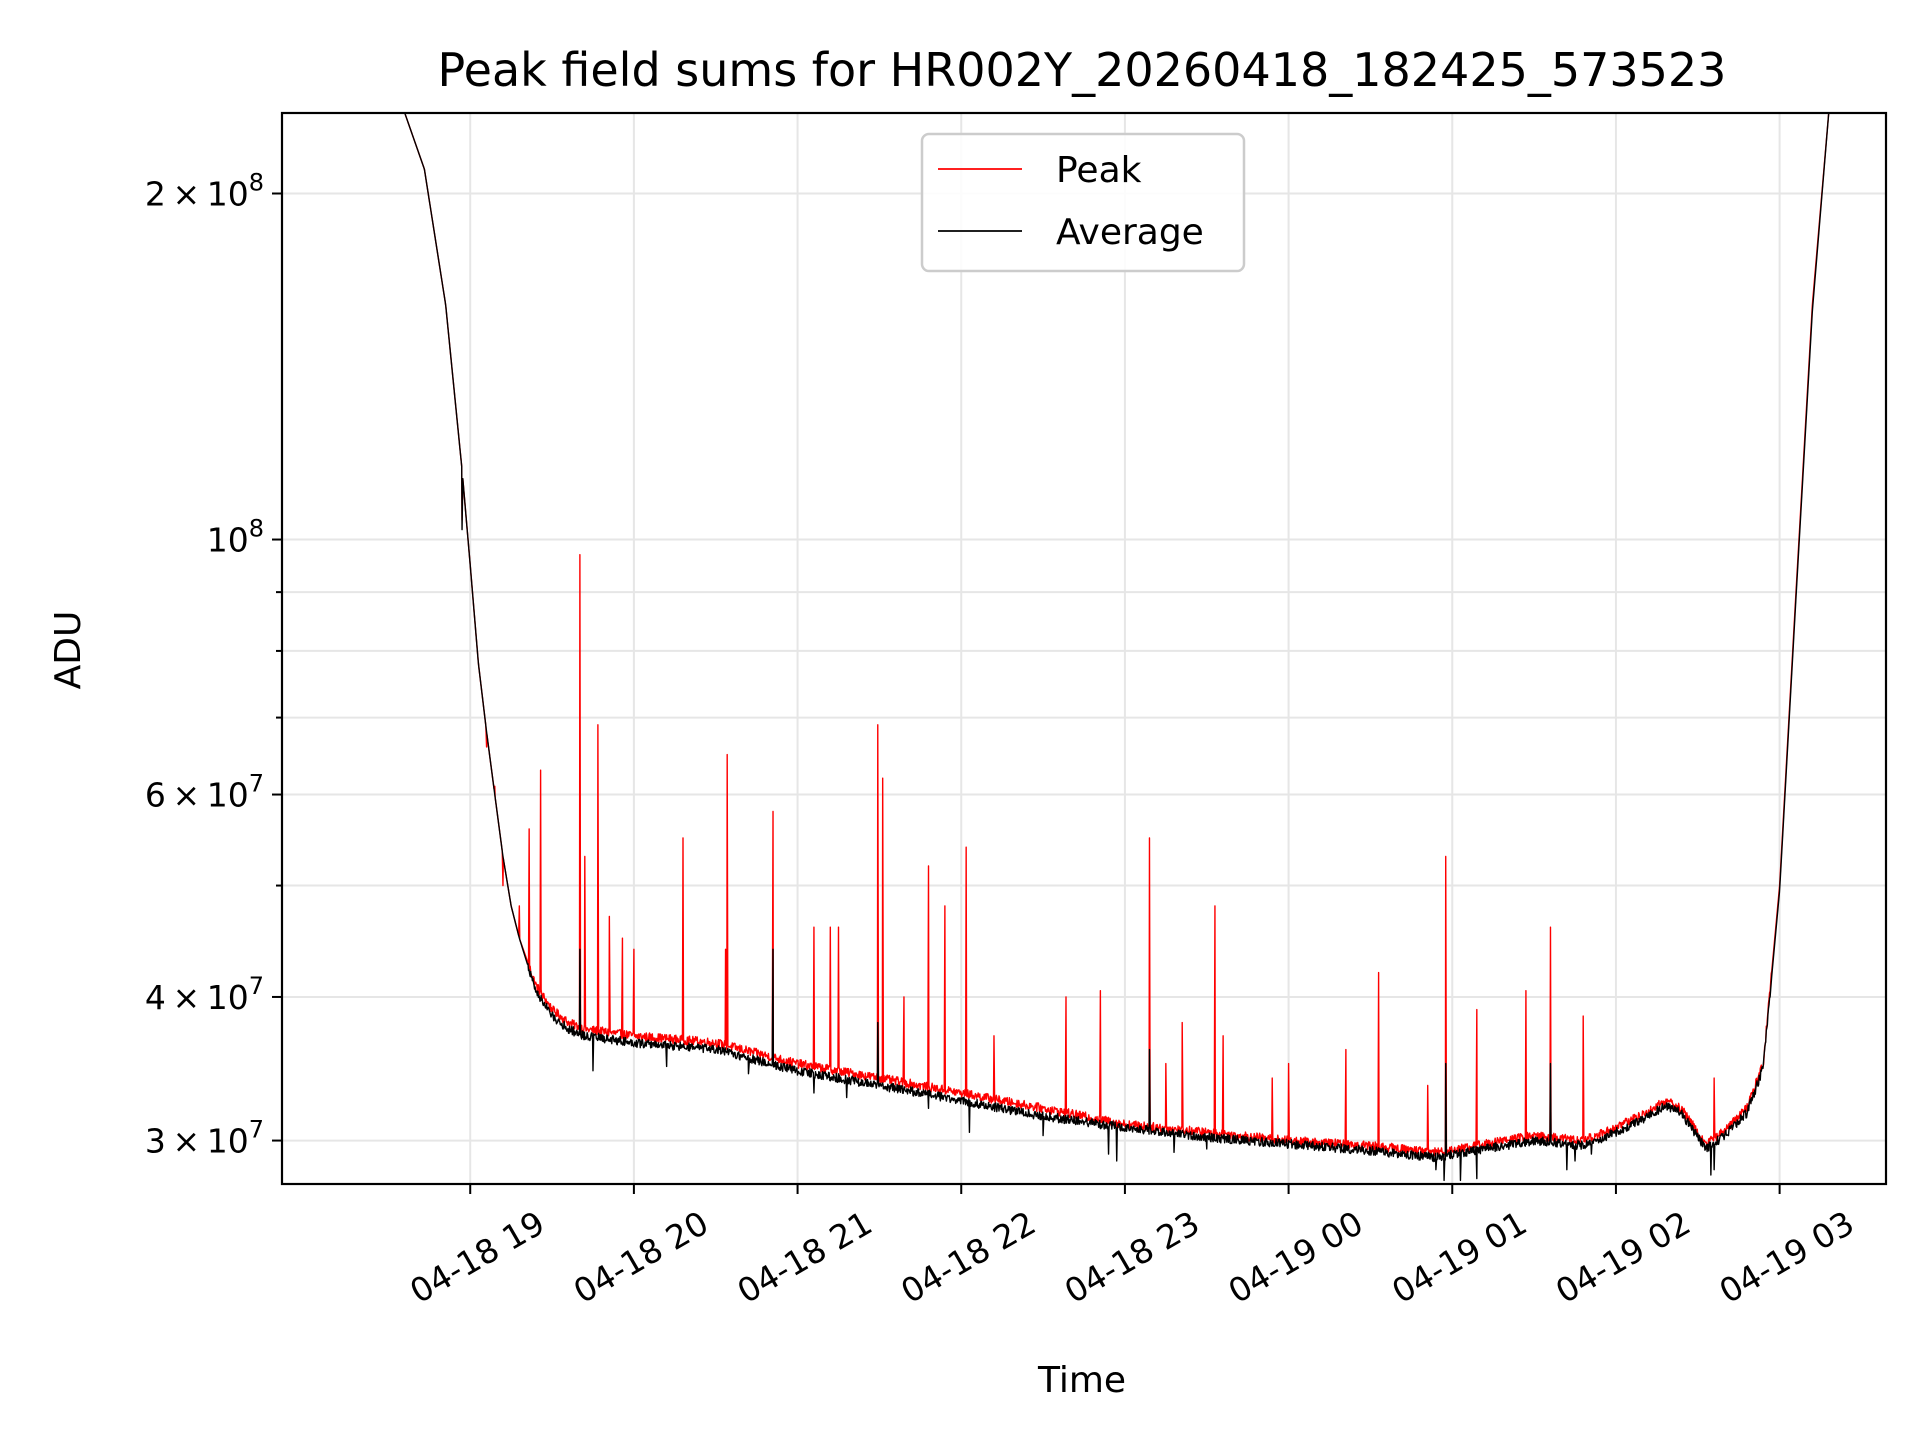  What do you see at coordinates (204, 1138) in the screenshot?
I see `y-tick-label: 3 × 10⁷` at bounding box center [204, 1138].